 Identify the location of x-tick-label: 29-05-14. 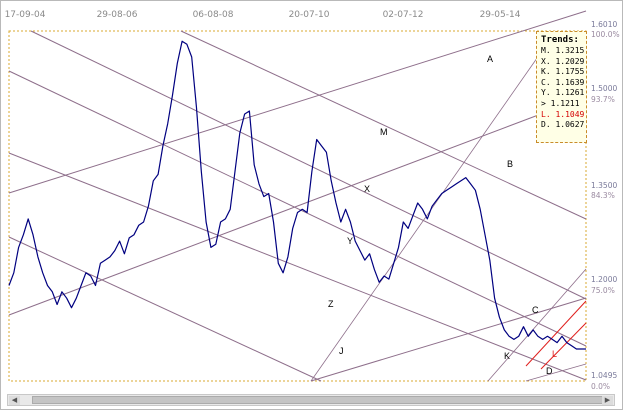
(500, 15).